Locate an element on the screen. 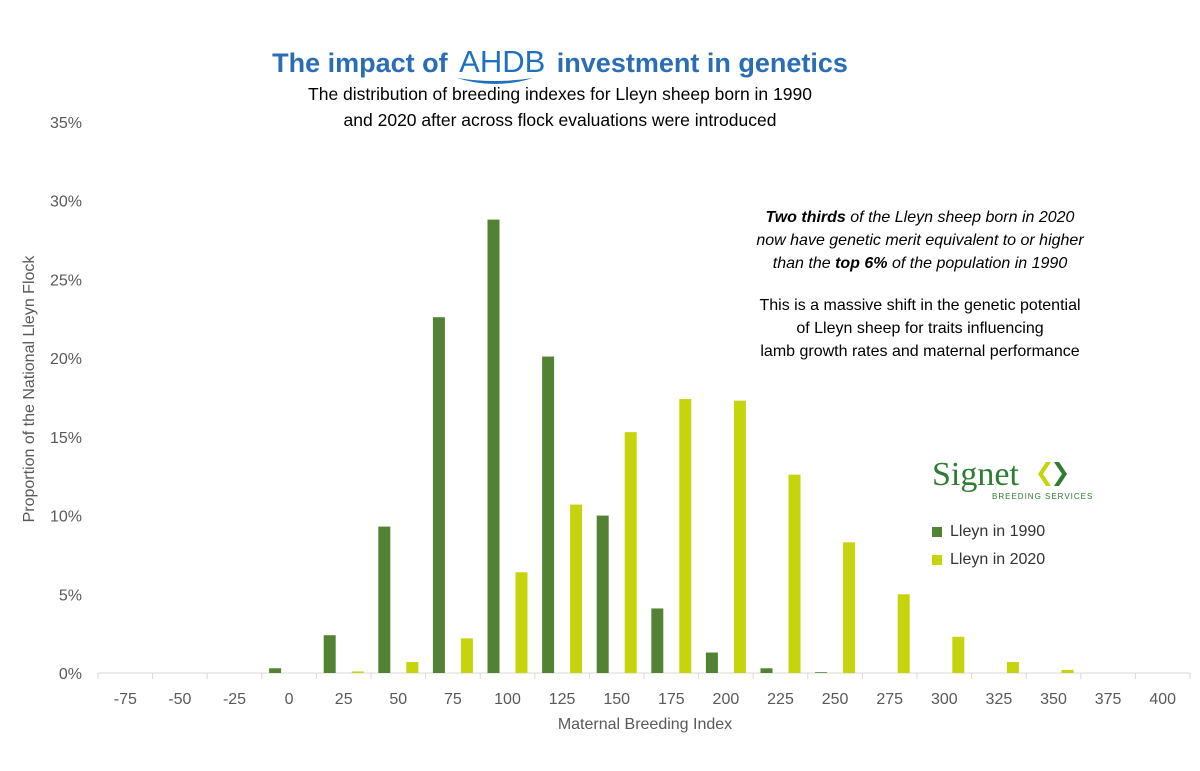 Image resolution: width=1200 pixels, height=771 pixels. annotation-bold-two-thirds: Two thirds is located at coordinates (805, 217).